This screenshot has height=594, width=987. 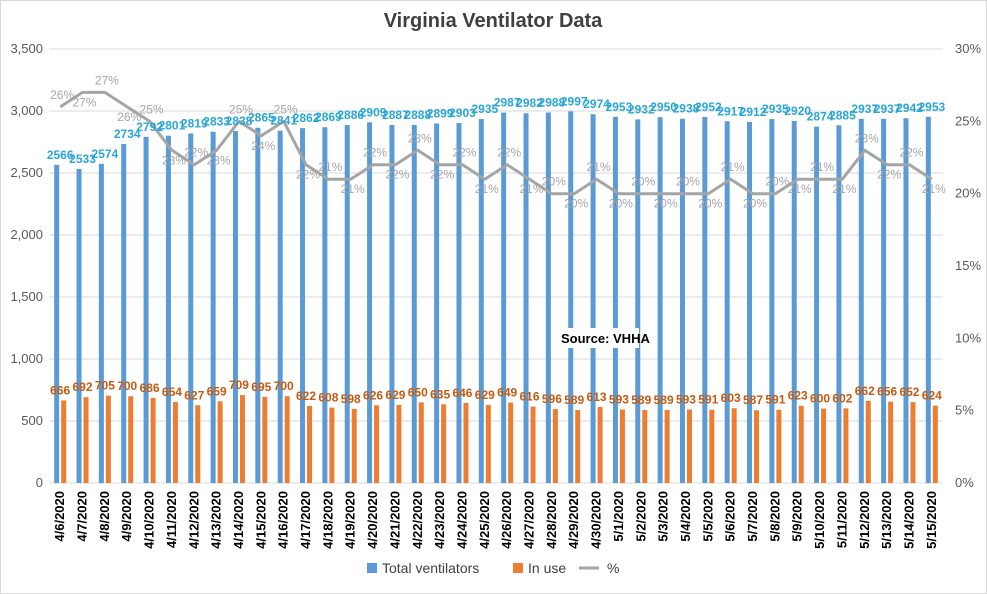 I want to click on legend-label: Total ventilators, so click(x=430, y=568).